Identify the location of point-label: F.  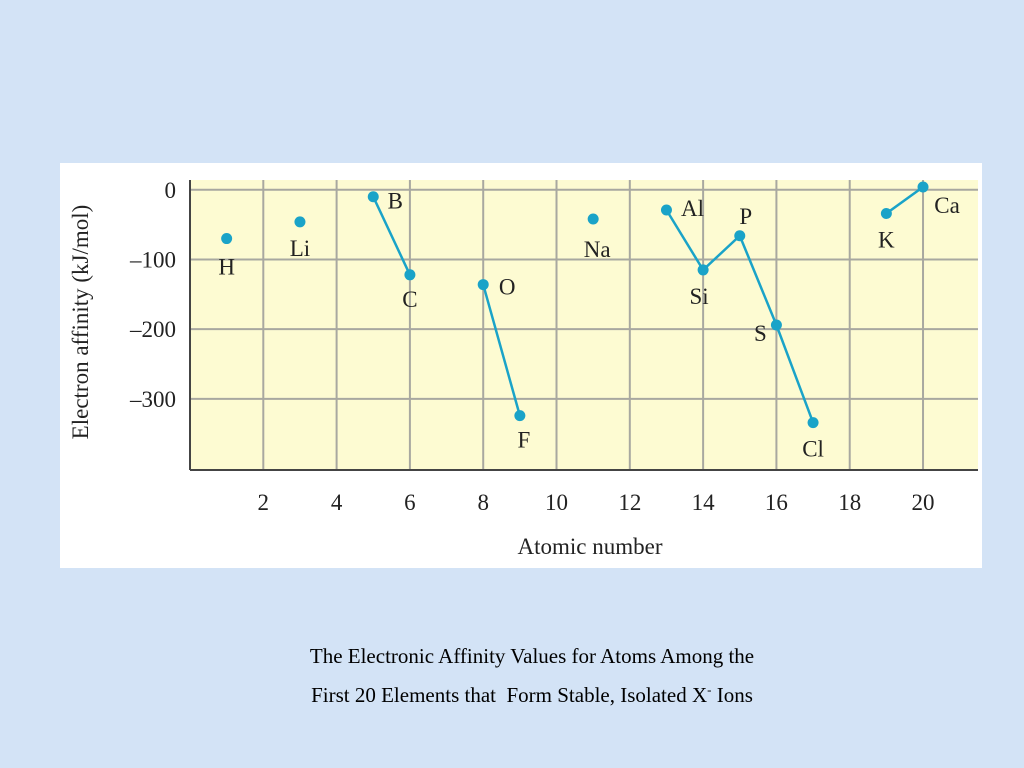
(523, 440).